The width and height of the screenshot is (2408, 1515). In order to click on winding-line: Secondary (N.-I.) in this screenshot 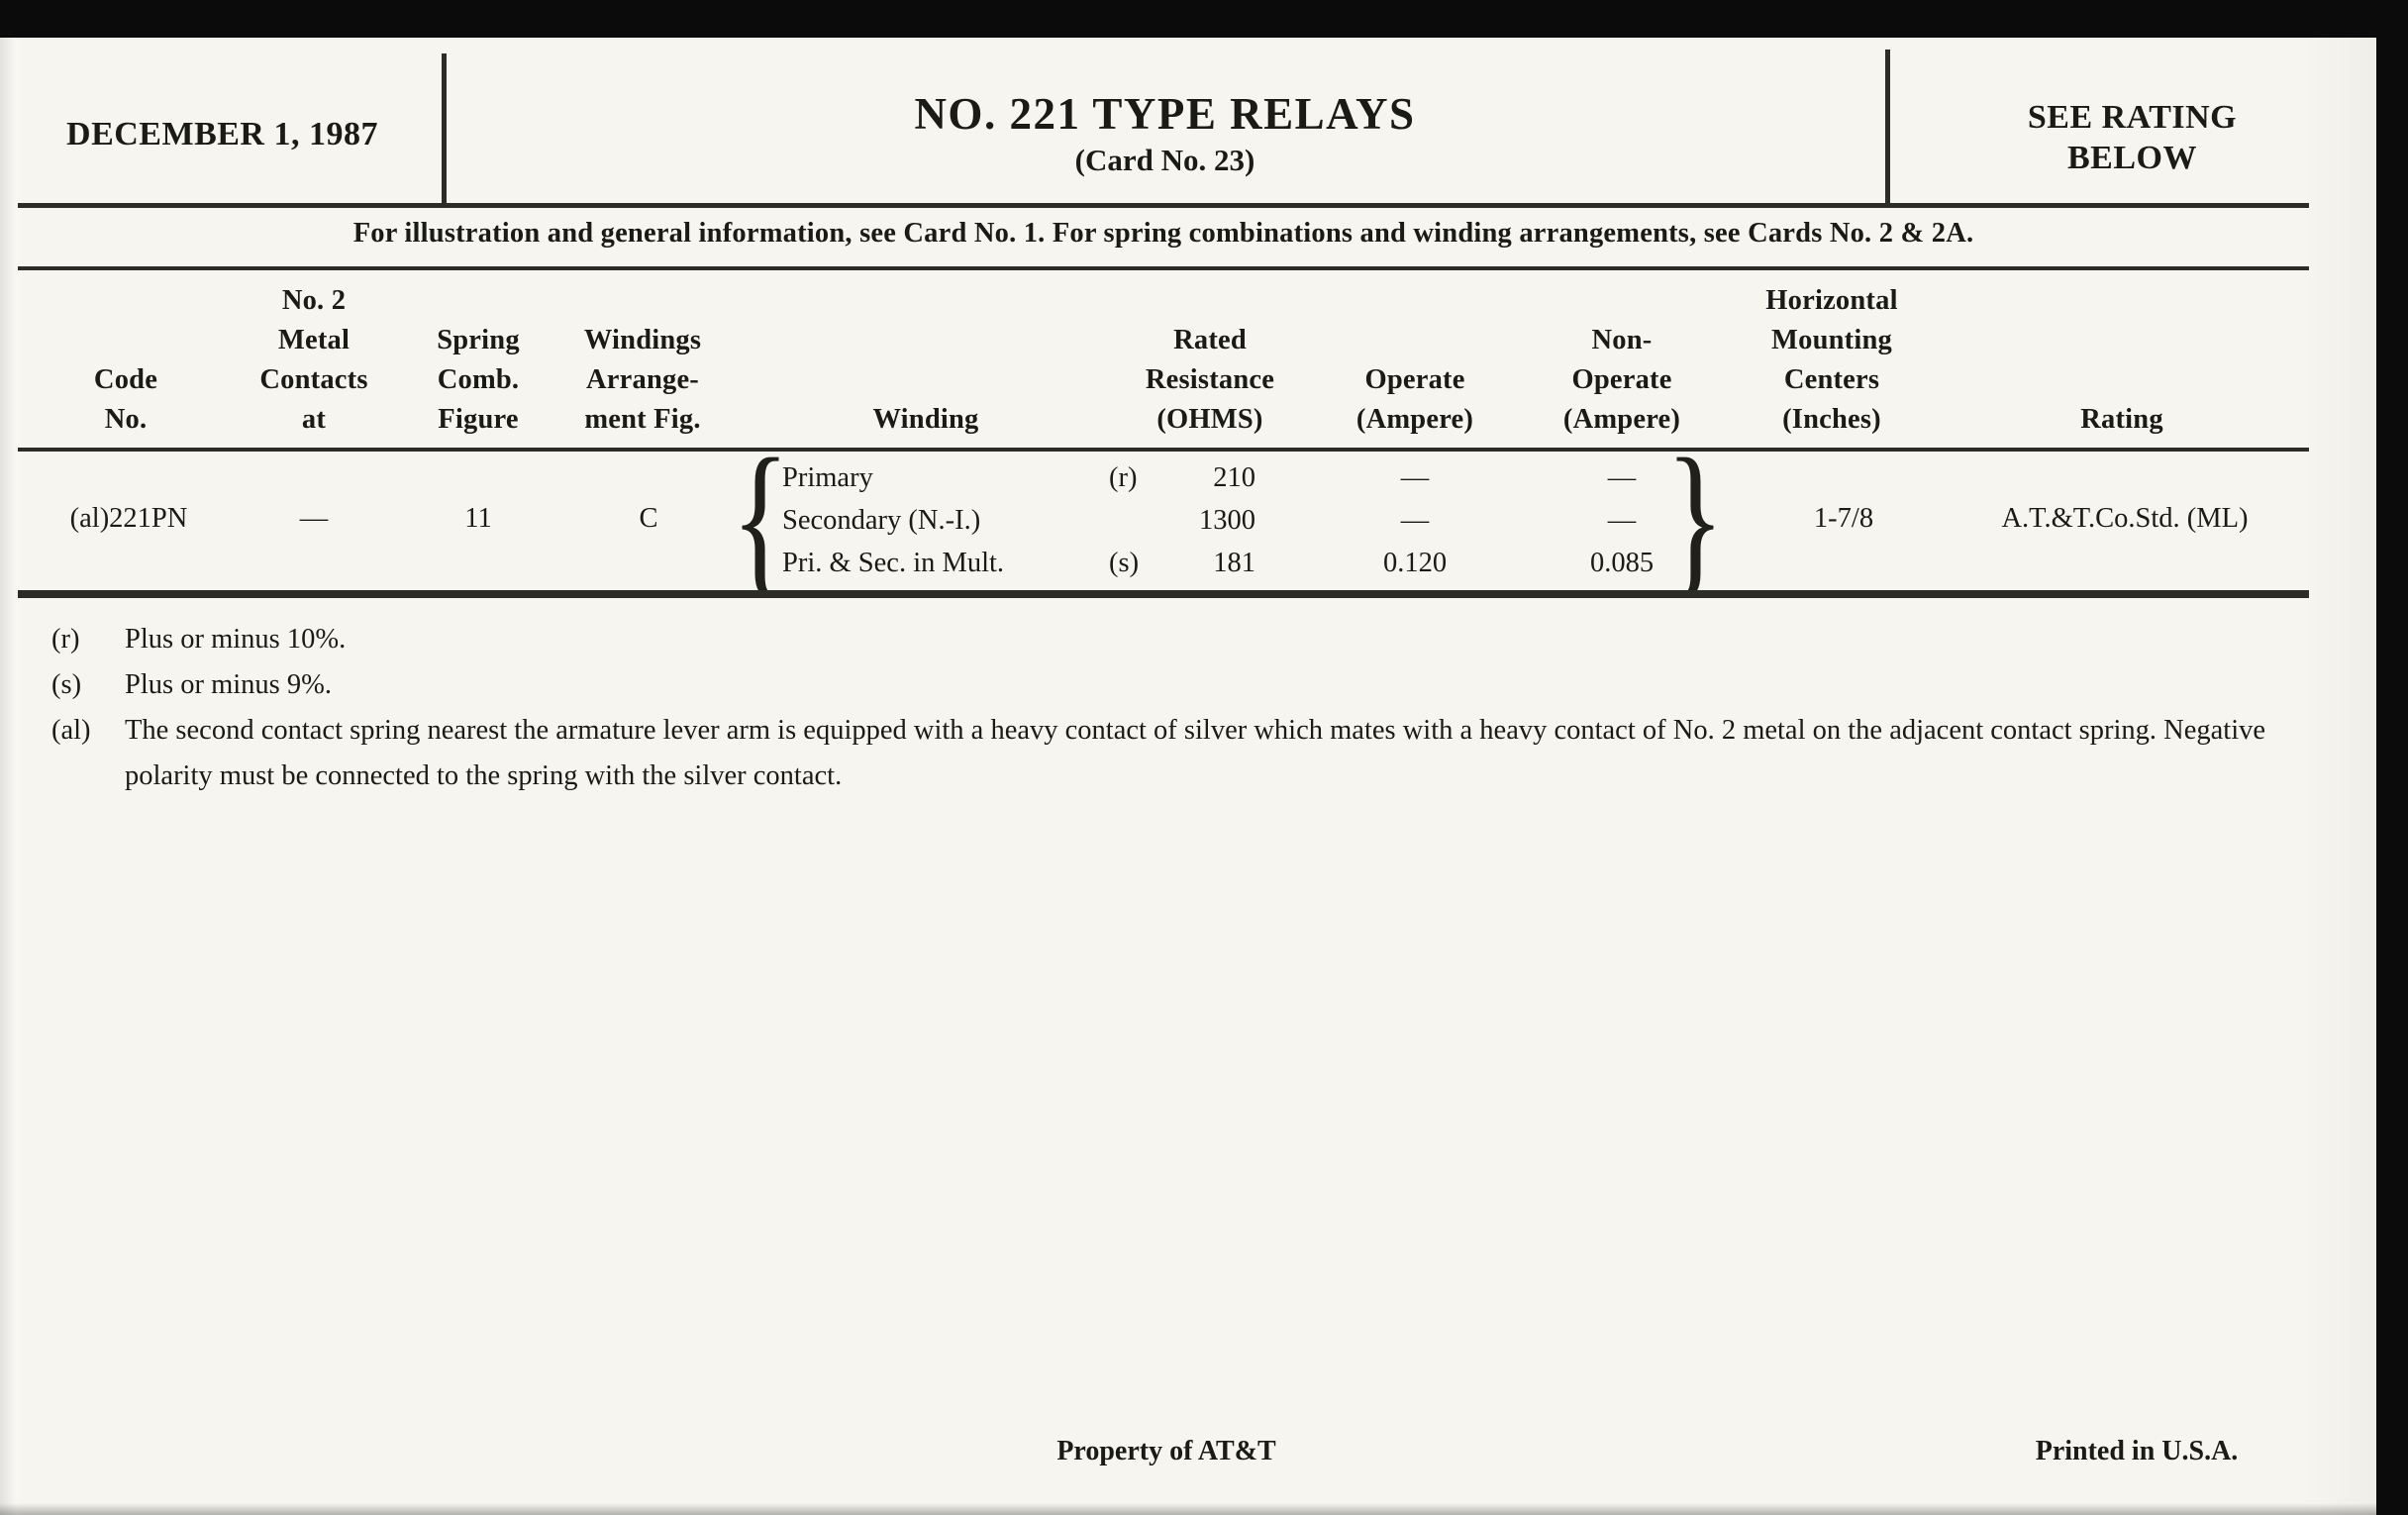, I will do `click(881, 520)`.